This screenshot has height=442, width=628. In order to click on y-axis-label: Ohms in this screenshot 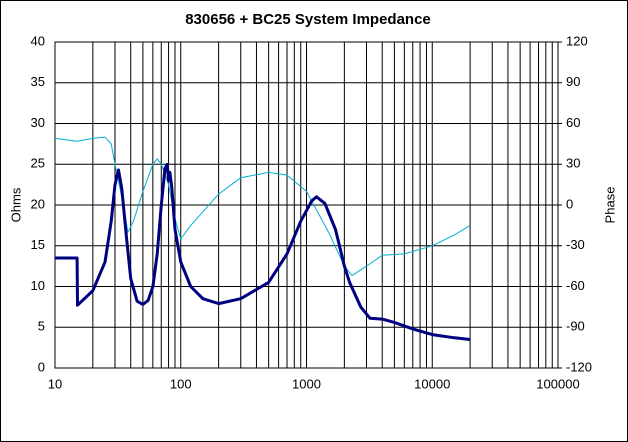, I will do `click(15, 204)`.